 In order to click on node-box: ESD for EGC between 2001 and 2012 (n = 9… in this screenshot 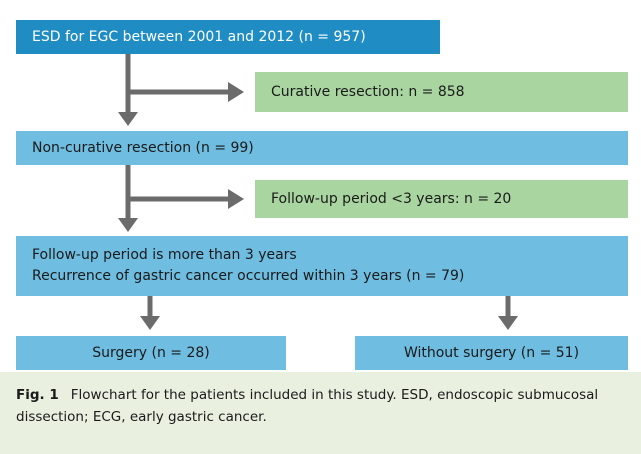, I will do `click(228, 37)`.